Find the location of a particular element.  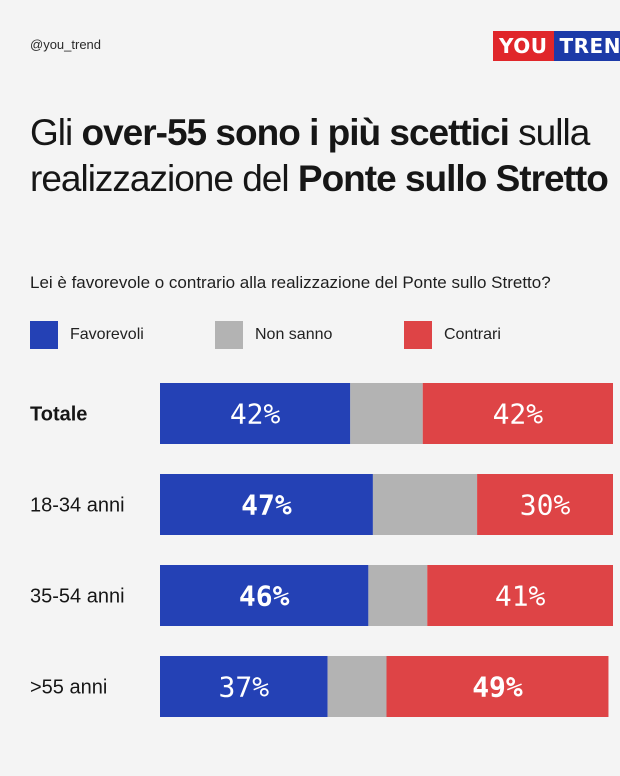

category-label-totale: Totale is located at coordinates (58, 415).